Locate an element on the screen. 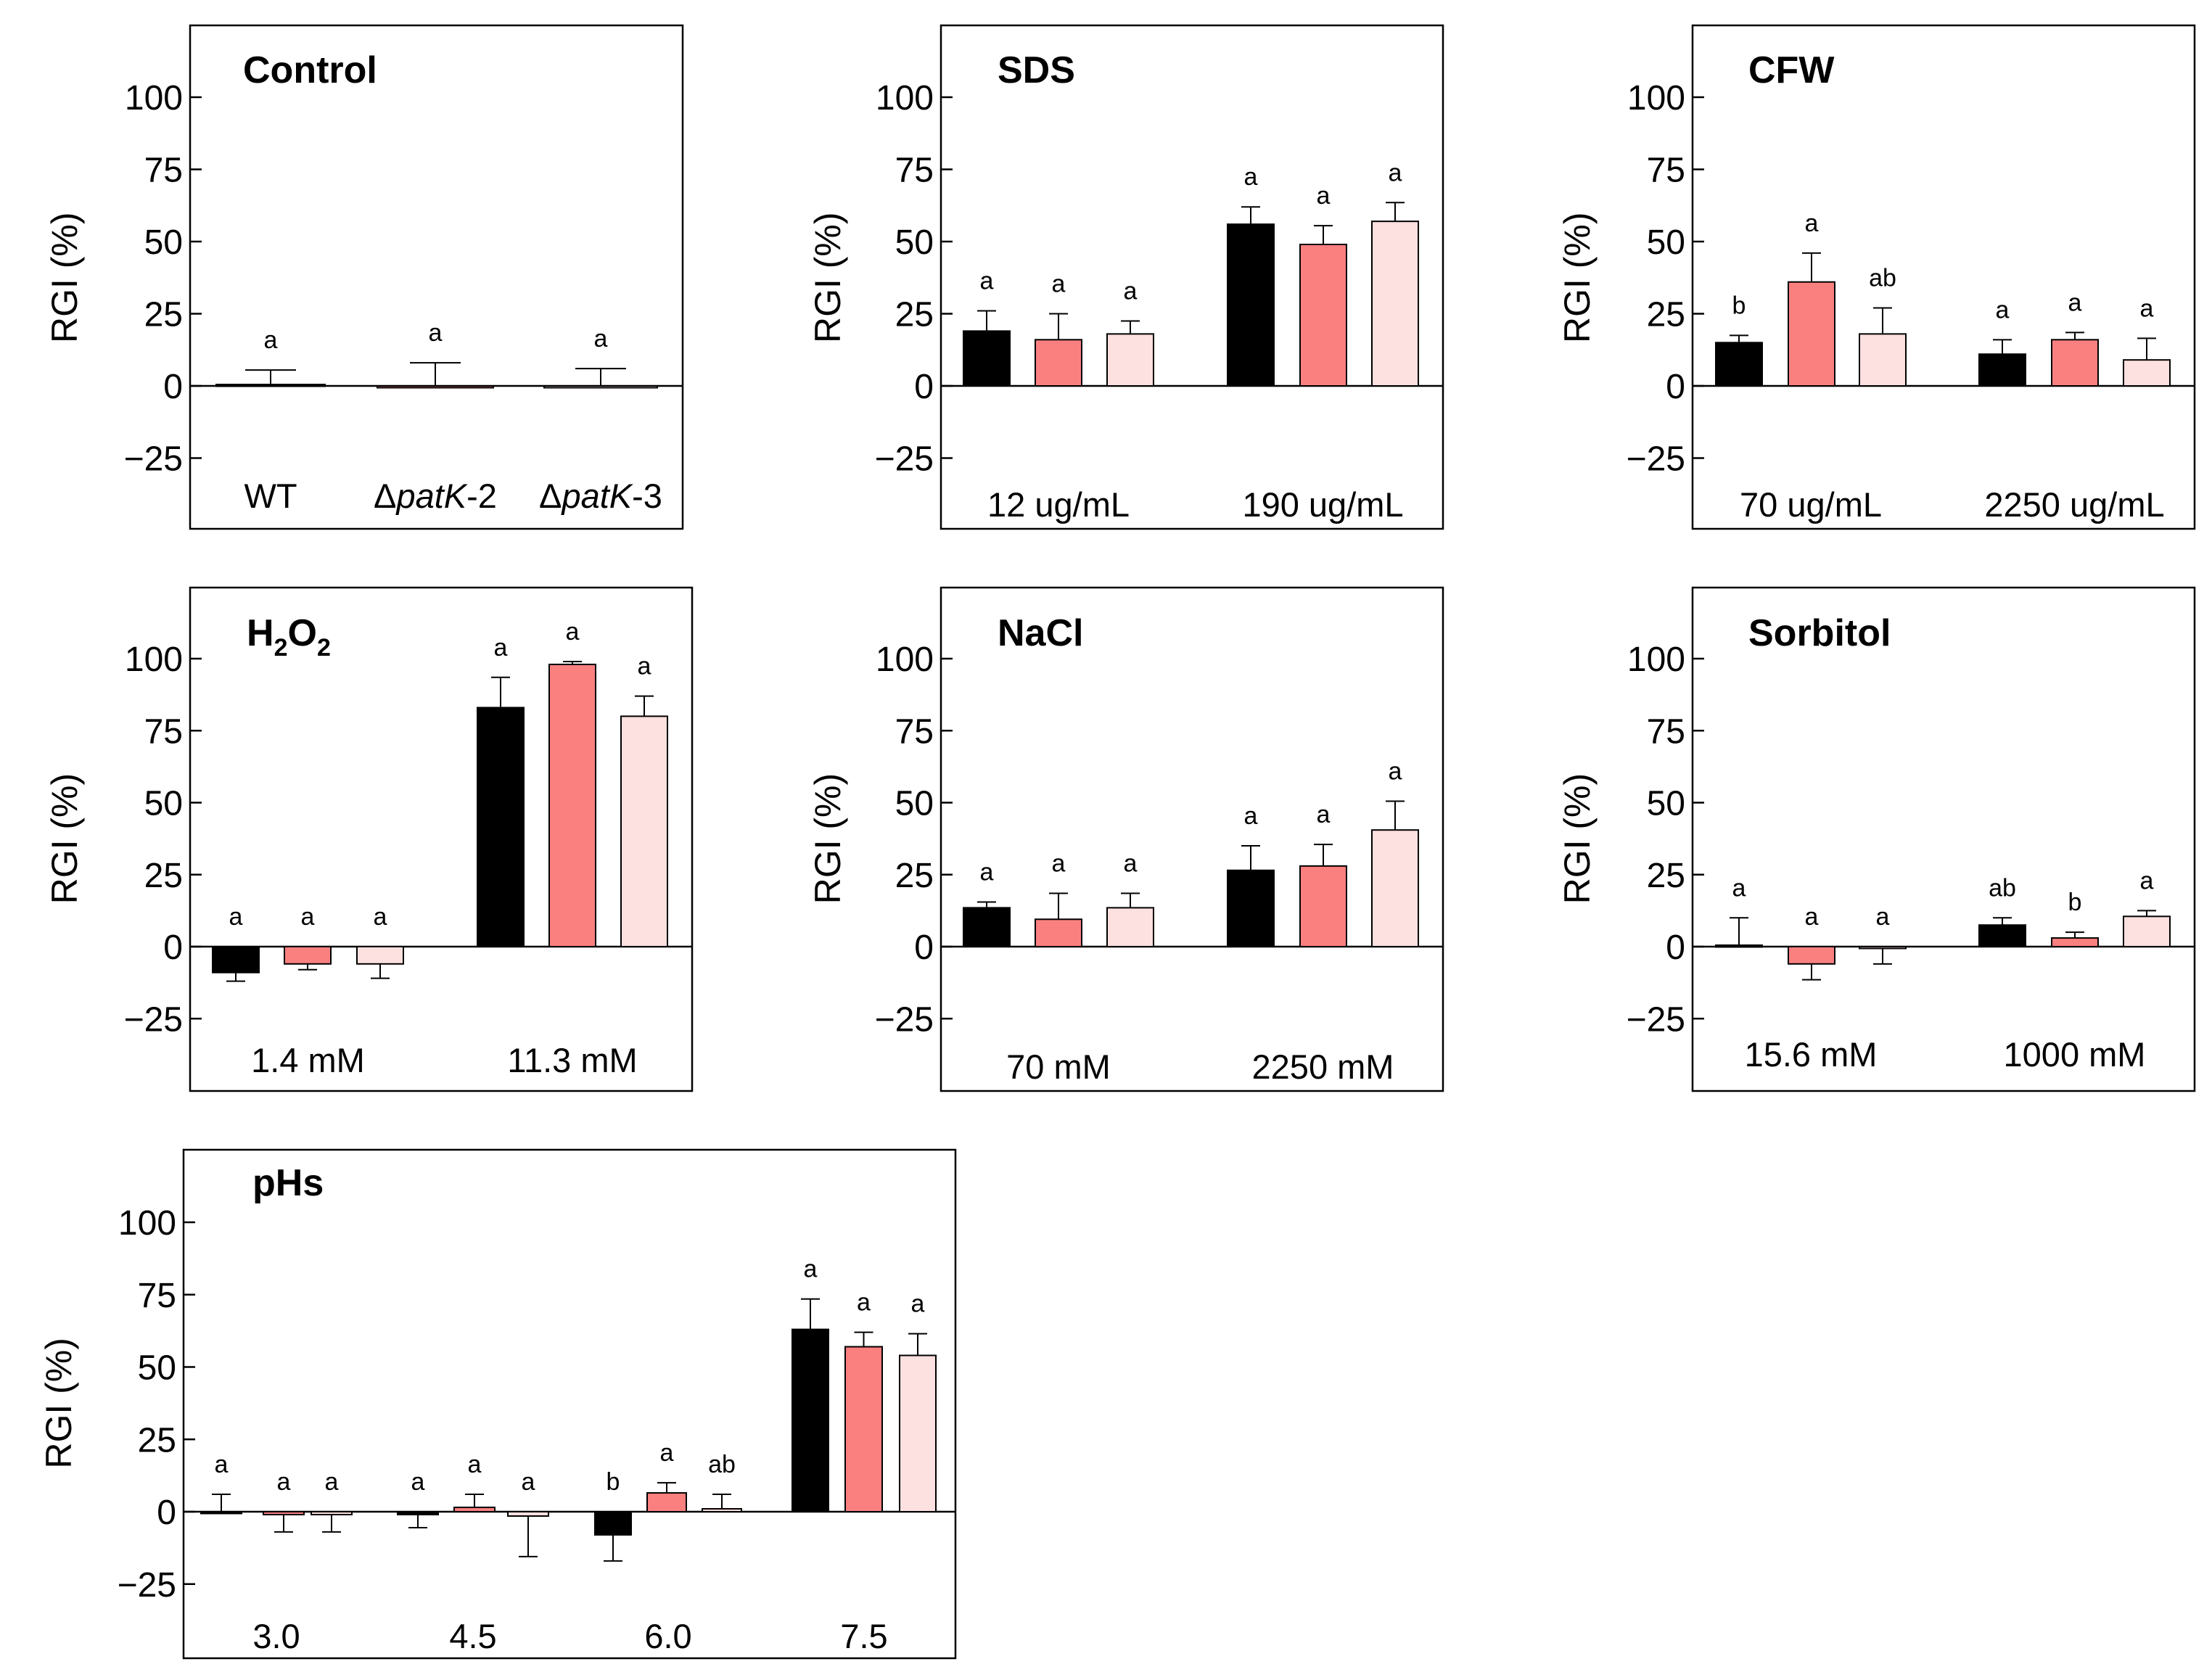  category-label: ΔpatK-3 is located at coordinates (601, 496).